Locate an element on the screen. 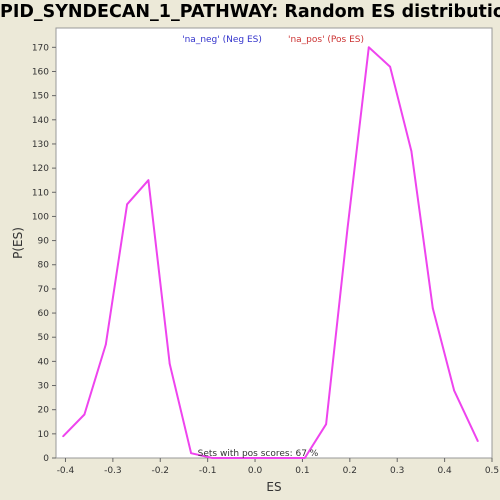 The height and width of the screenshot is (500, 500). y-tick-label: 140 is located at coordinates (40, 121).